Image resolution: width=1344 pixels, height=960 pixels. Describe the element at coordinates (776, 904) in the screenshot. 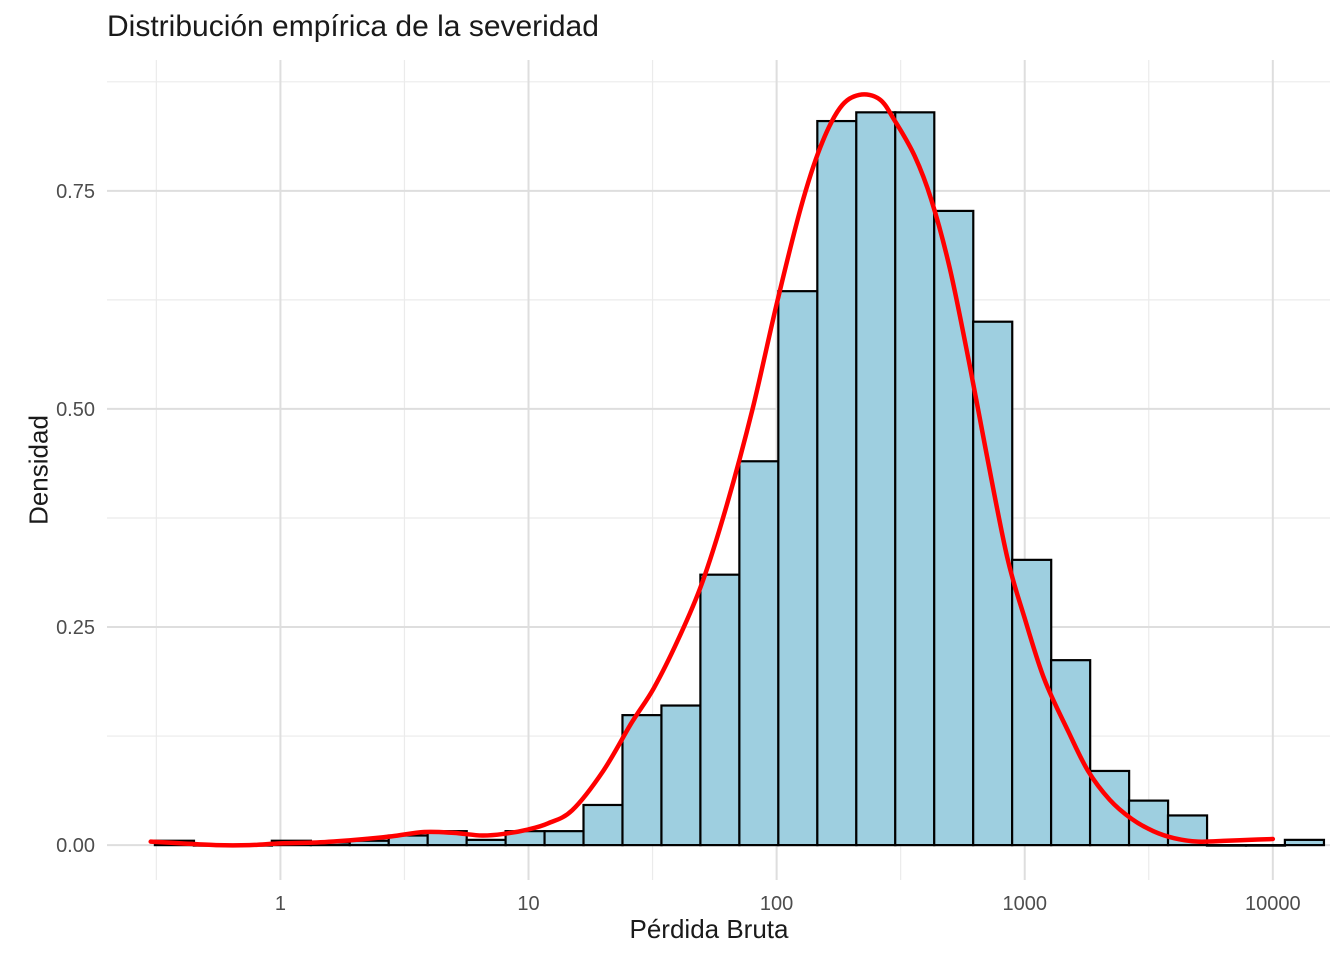

I see `x-tick-label: 100` at that location.